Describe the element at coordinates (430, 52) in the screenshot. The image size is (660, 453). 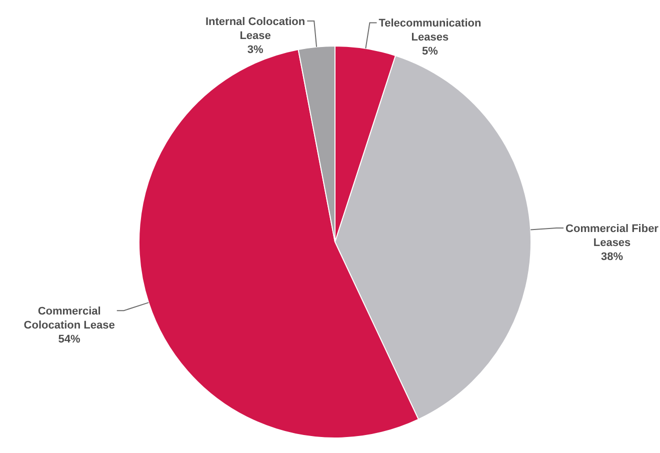
I see `data-label: 5%` at that location.